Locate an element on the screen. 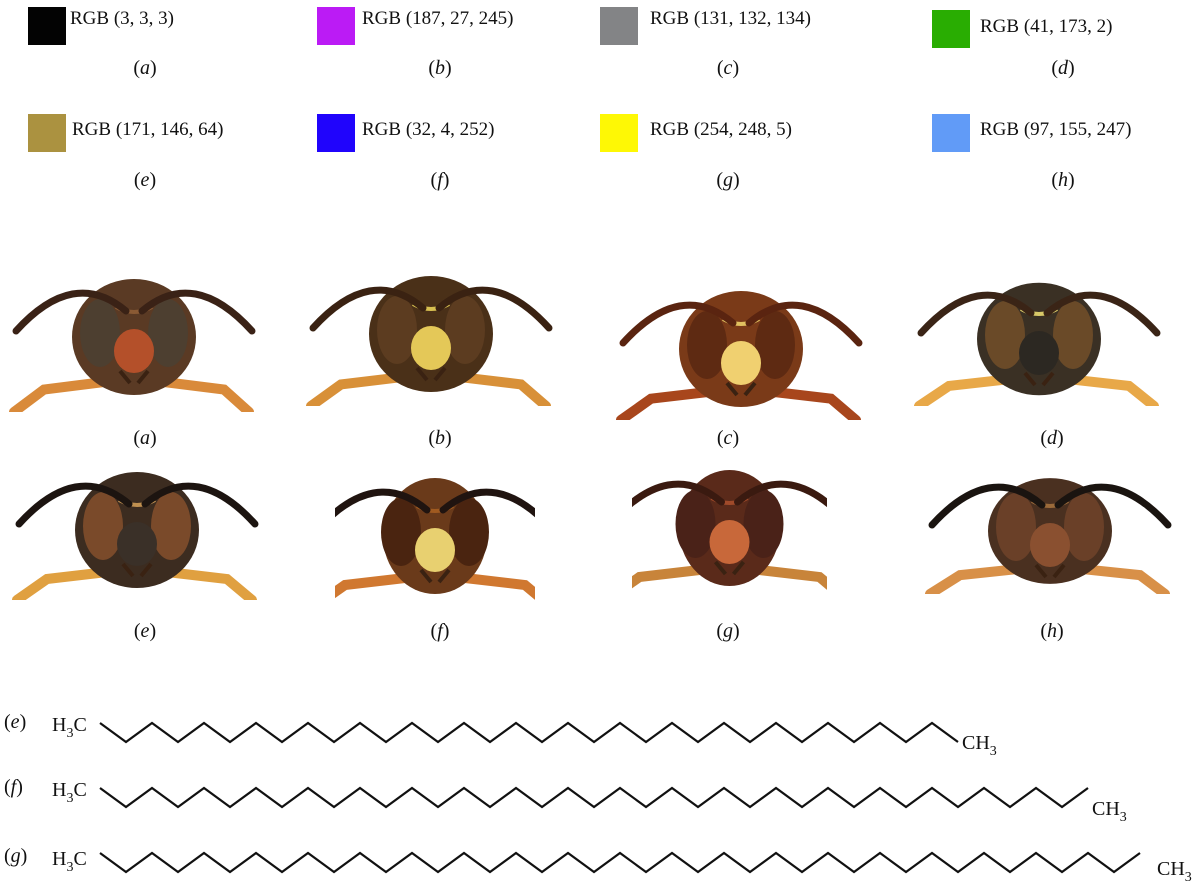 The height and width of the screenshot is (891, 1200). swatch-caption-d: d is located at coordinates (1063, 68).